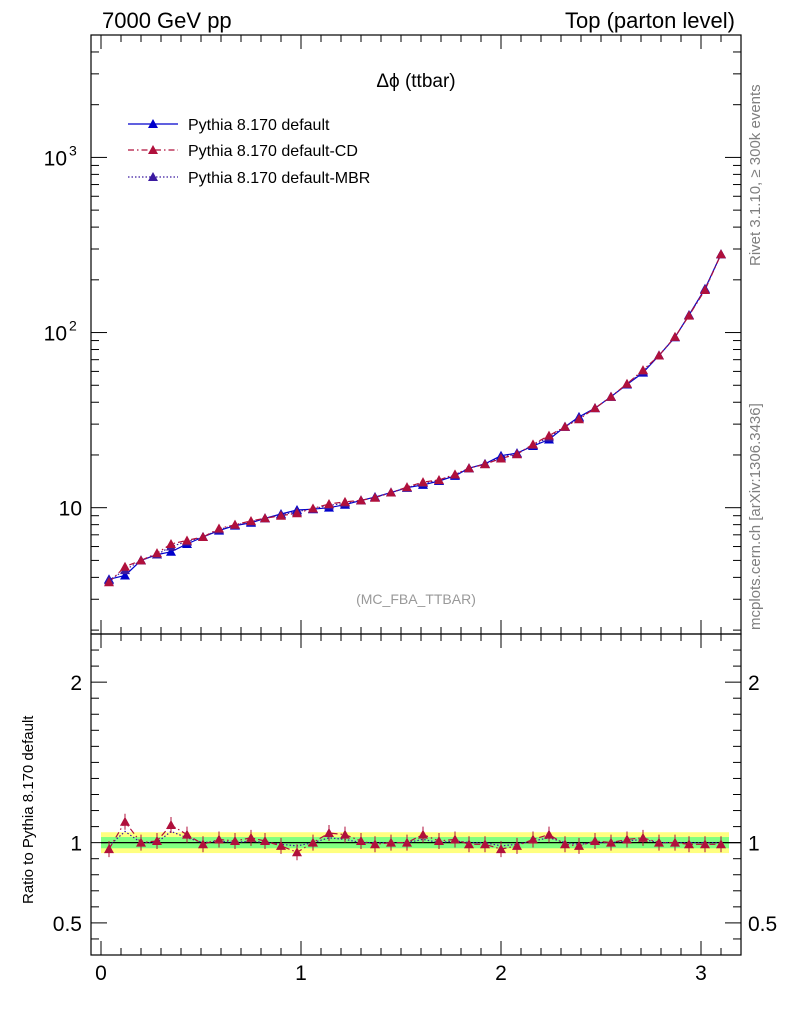 Image resolution: width=786 pixels, height=1024 pixels. Describe the element at coordinates (754, 844) in the screenshot. I see `ratio-y-tick-label-right: 1` at that location.